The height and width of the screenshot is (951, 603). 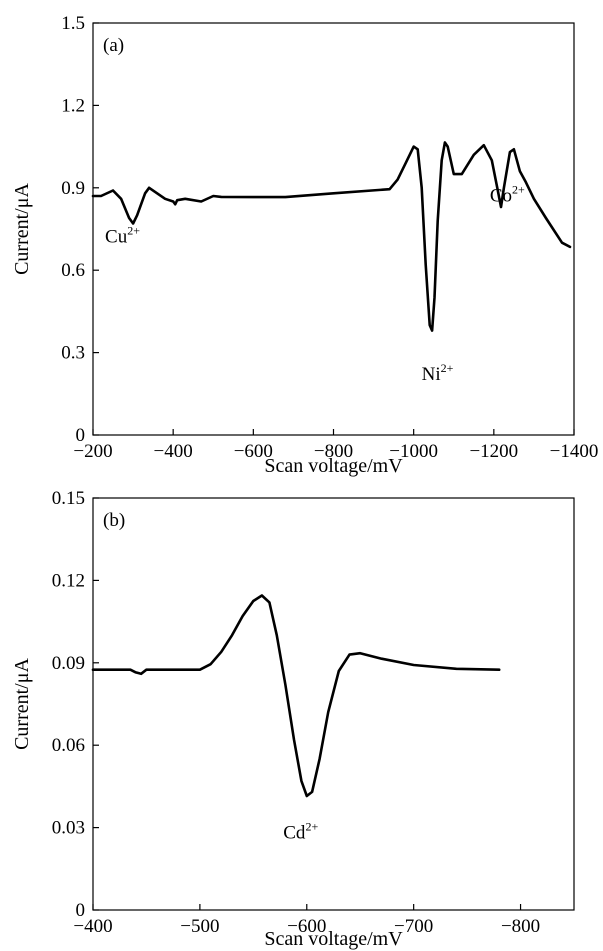 I want to click on x-tick-label: −700, so click(x=413, y=926).